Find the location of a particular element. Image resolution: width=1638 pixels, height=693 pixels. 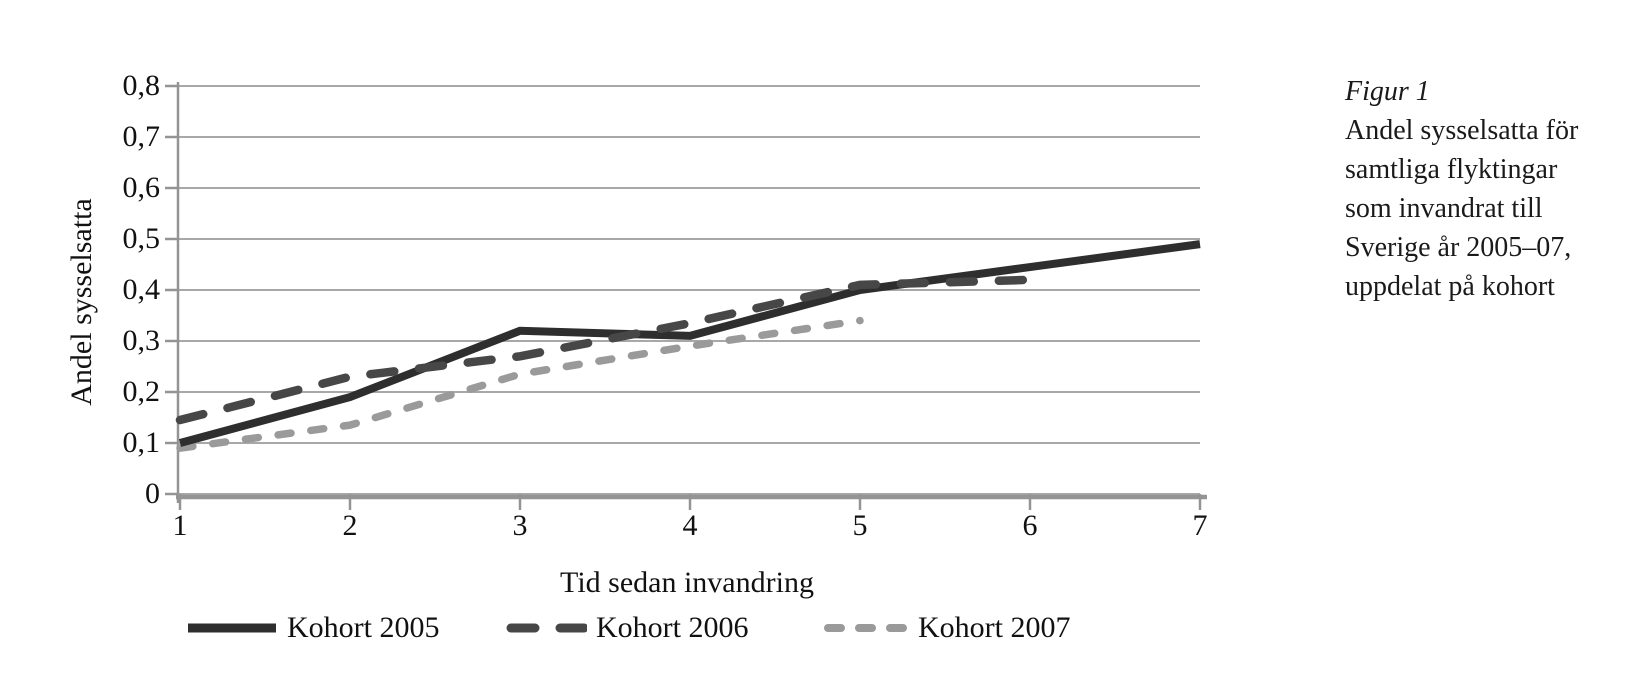

x-tick-label: 1 is located at coordinates (180, 525).